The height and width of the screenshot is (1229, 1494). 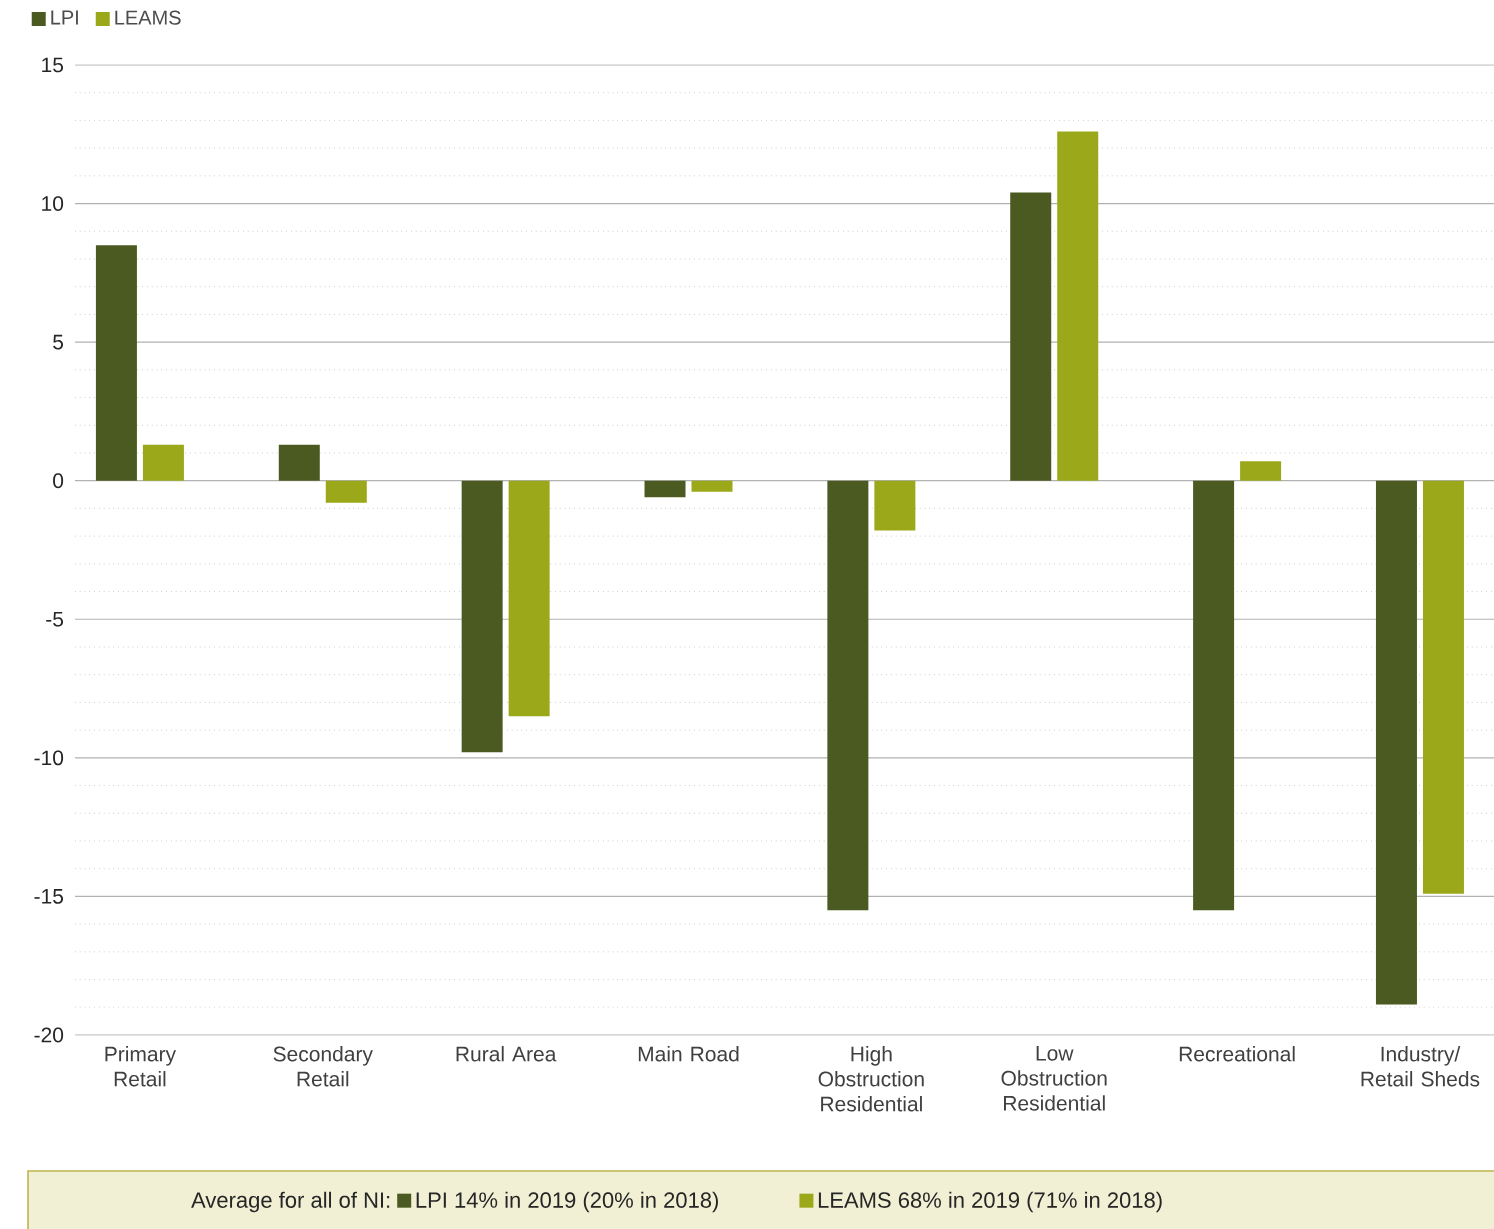 What do you see at coordinates (64, 17) in the screenshot?
I see `legend-label: LPI` at bounding box center [64, 17].